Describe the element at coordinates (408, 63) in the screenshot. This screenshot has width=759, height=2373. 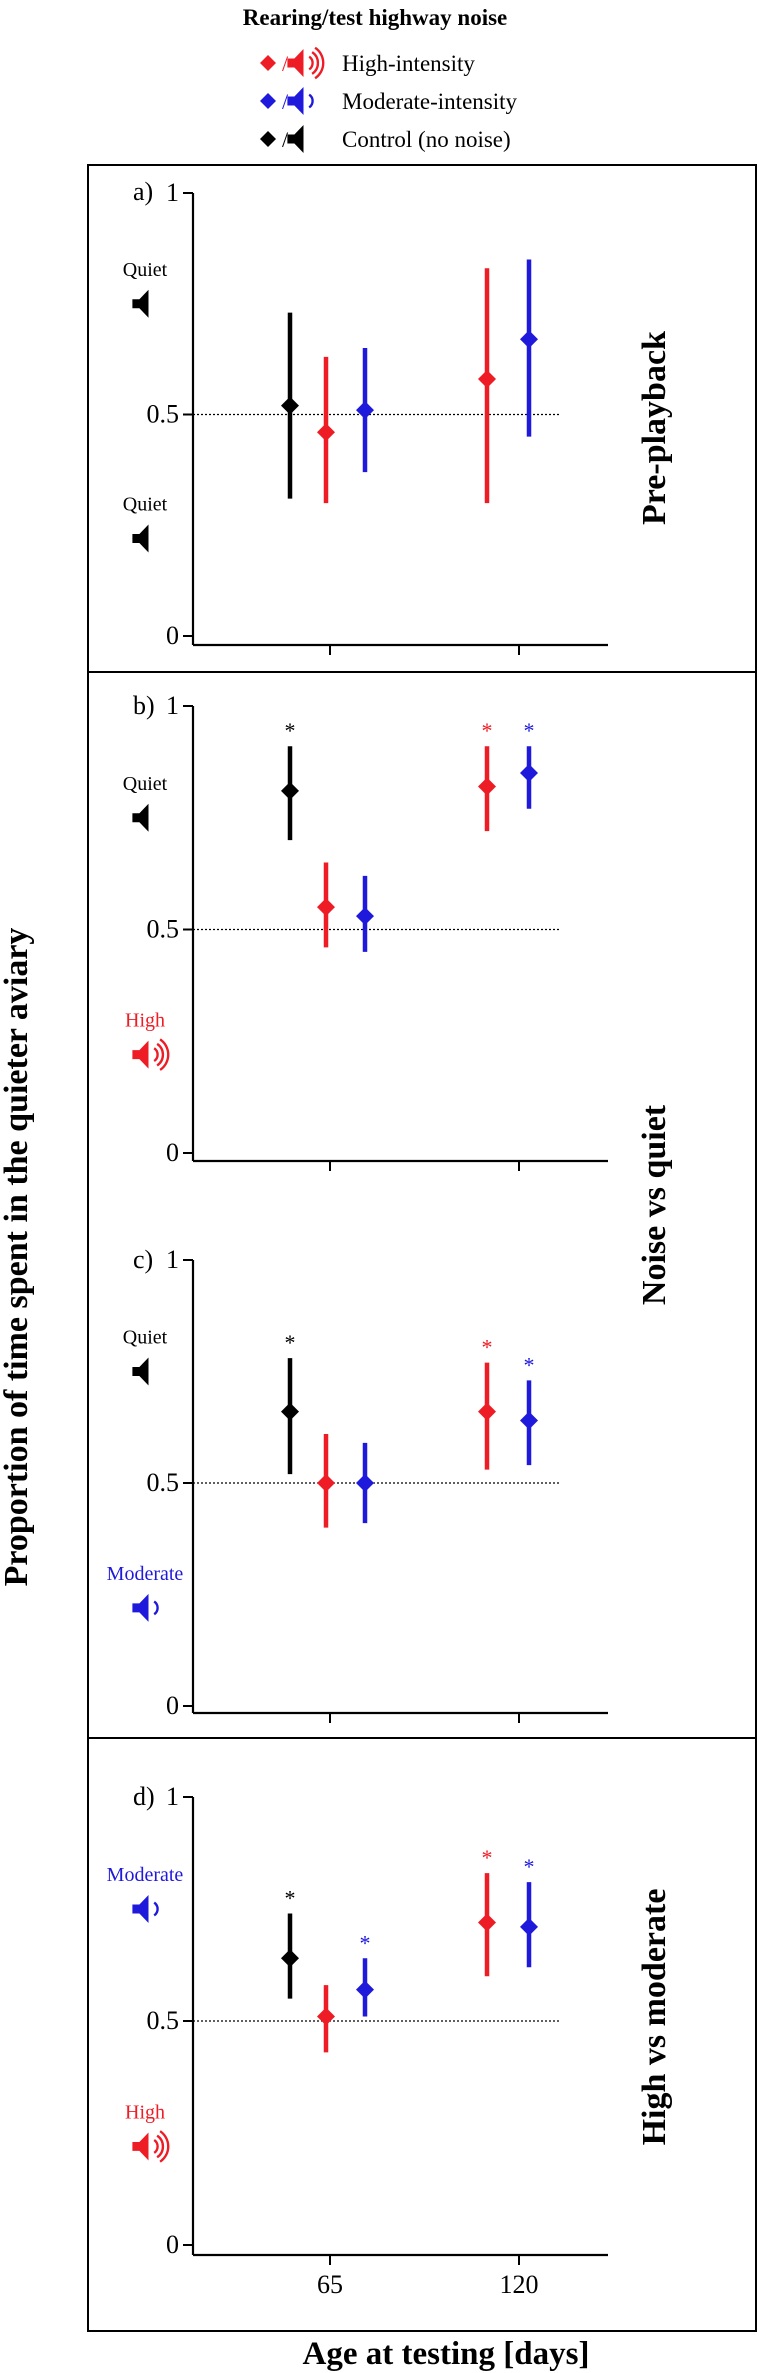
I see `legend-label: High-intensity` at that location.